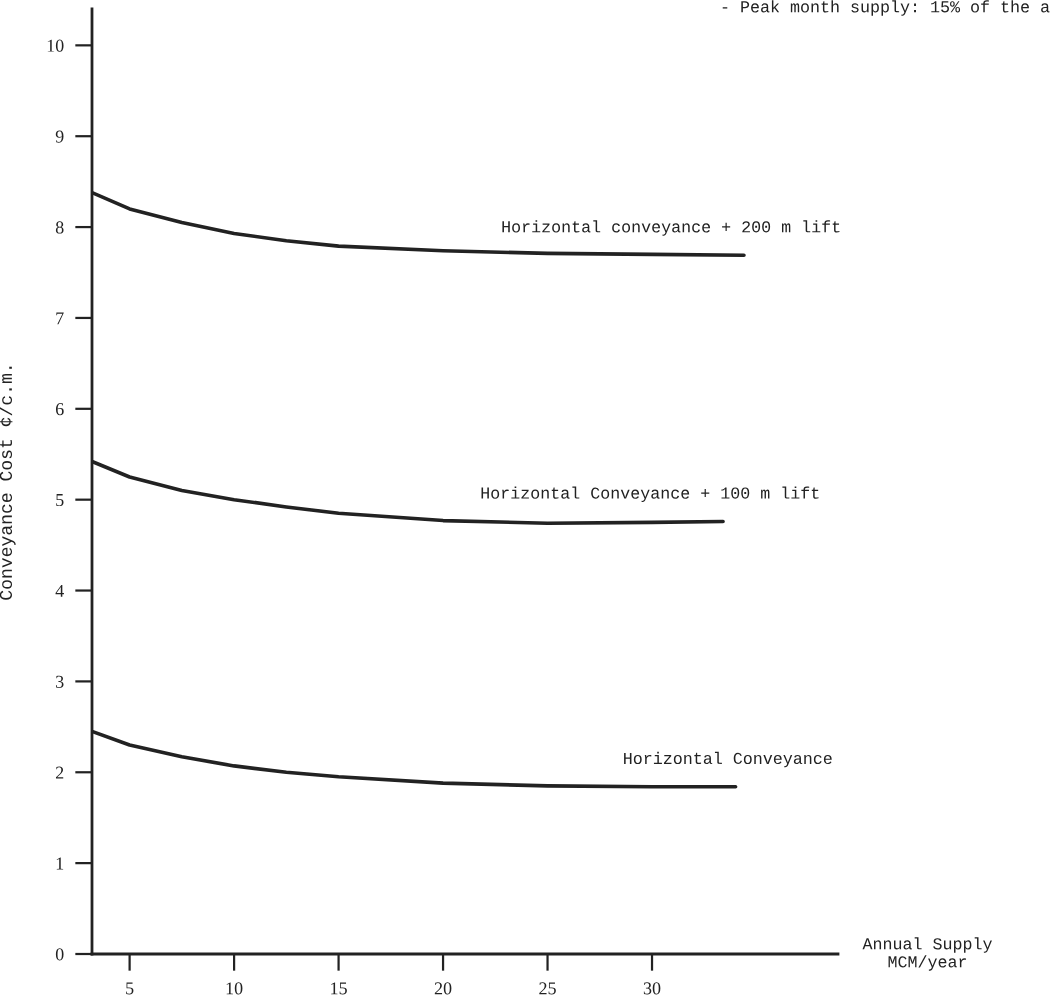 The width and height of the screenshot is (1054, 1005). I want to click on annotation: - Peak month supply: 15% of the a, so click(886, 8).